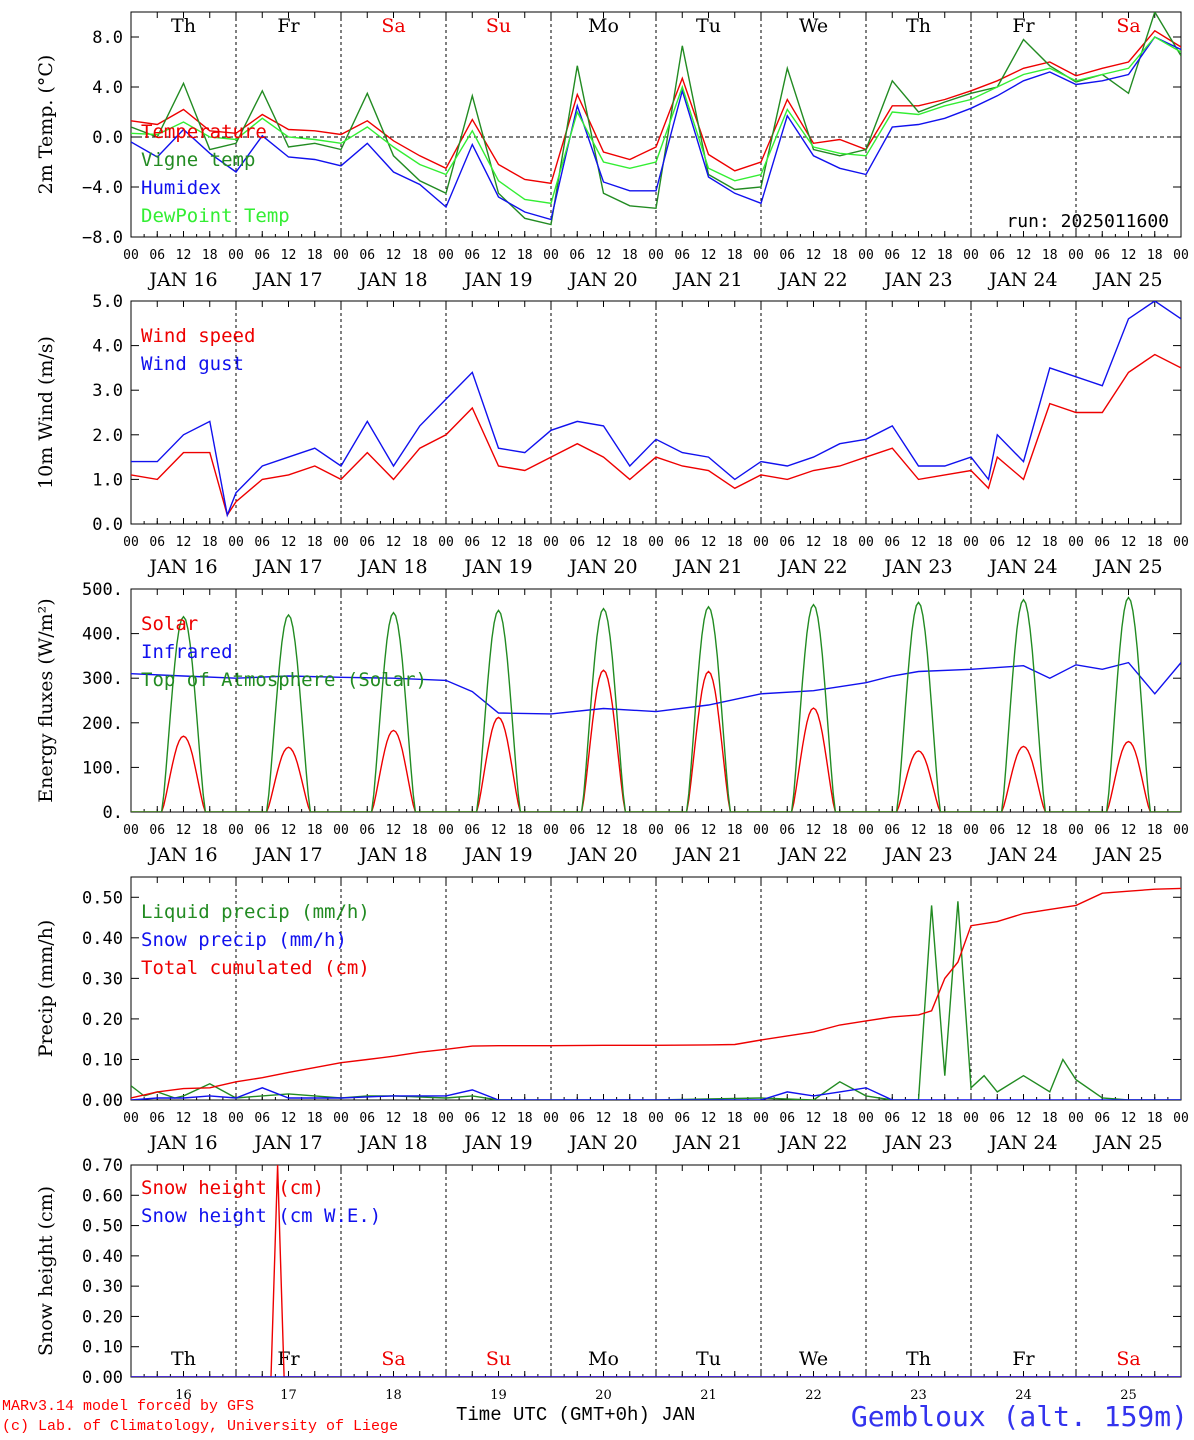  What do you see at coordinates (198, 160) in the screenshot?
I see `legend-entry: Vigne temp` at bounding box center [198, 160].